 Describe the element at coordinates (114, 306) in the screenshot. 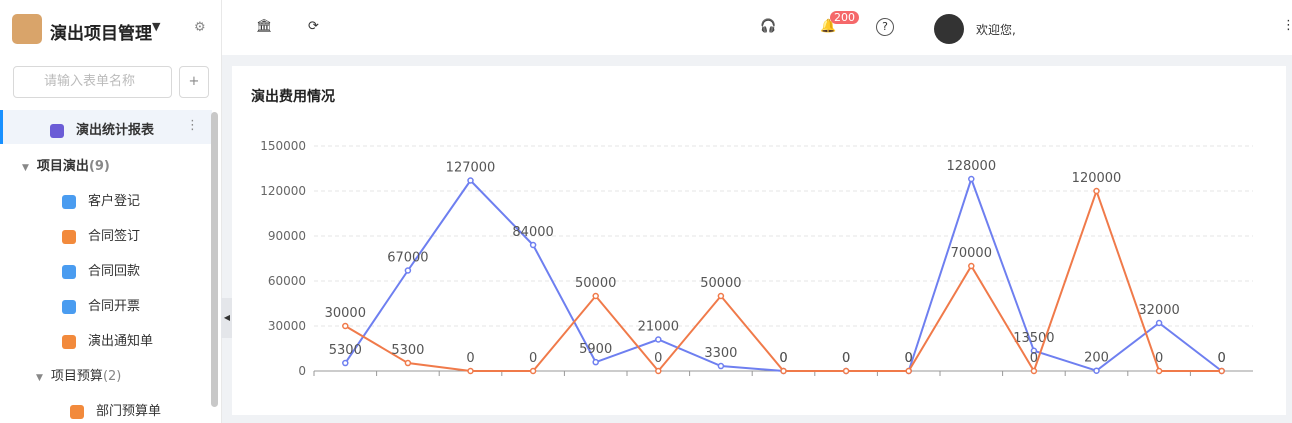

I see `nav-label: 合同开票` at that location.